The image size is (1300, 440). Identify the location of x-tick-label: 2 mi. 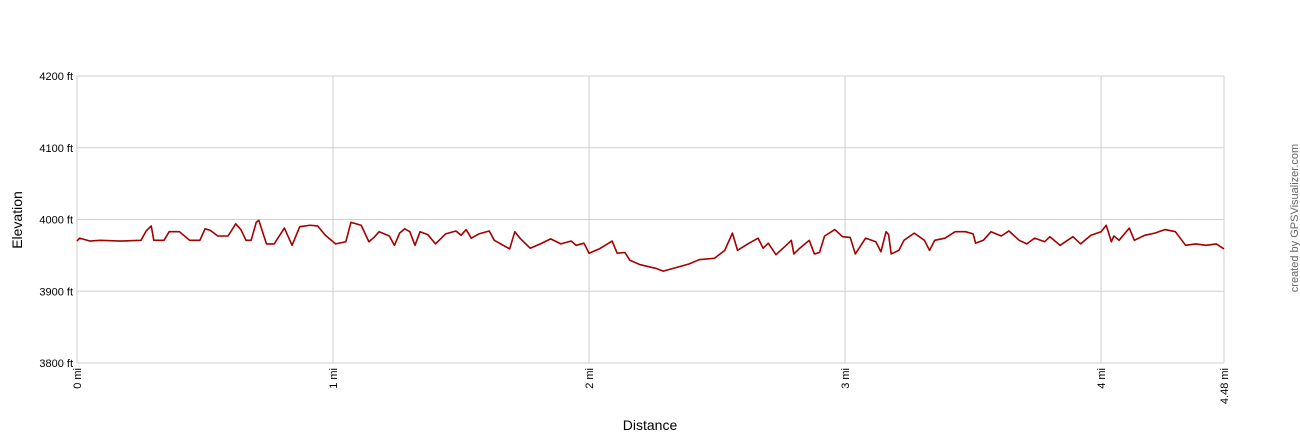
(590, 378).